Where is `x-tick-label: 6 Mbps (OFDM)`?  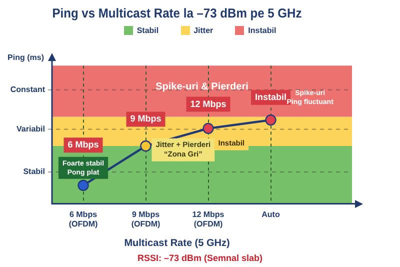 x-tick-label: 6 Mbps (OFDM) is located at coordinates (83, 219).